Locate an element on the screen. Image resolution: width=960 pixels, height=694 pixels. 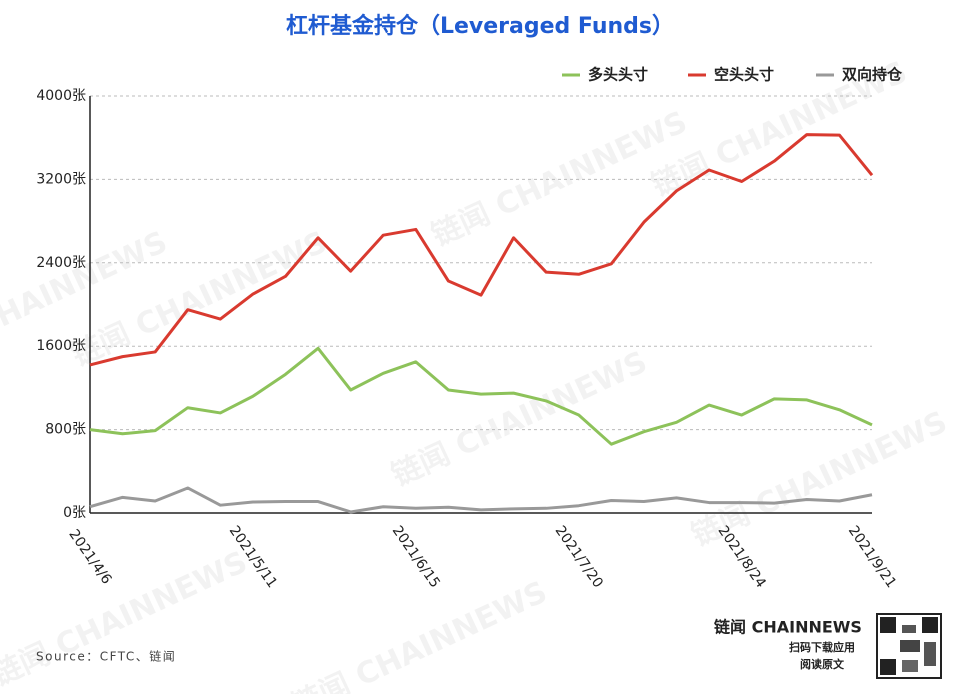
x-tick-label: 2021/9/21 is located at coordinates (872, 557).